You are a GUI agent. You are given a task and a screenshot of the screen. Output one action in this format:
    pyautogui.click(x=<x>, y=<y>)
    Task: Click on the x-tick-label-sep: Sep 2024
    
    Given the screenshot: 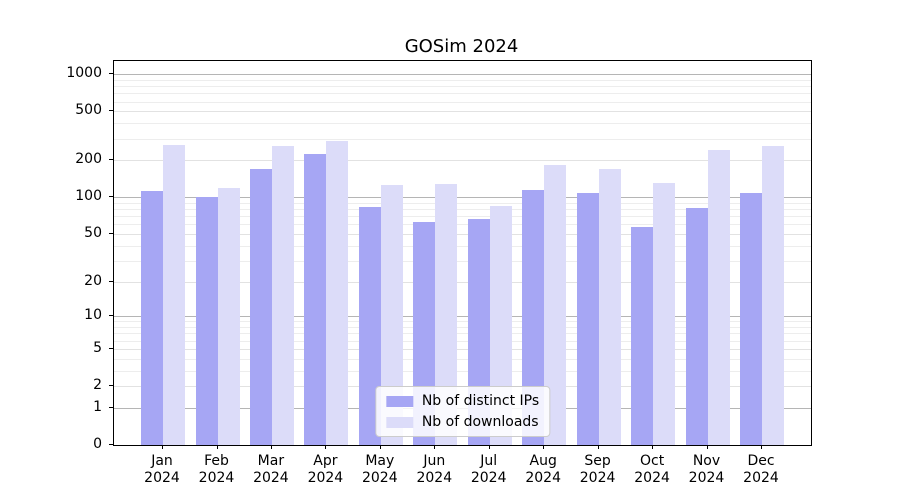 What is the action you would take?
    pyautogui.click(x=597, y=469)
    